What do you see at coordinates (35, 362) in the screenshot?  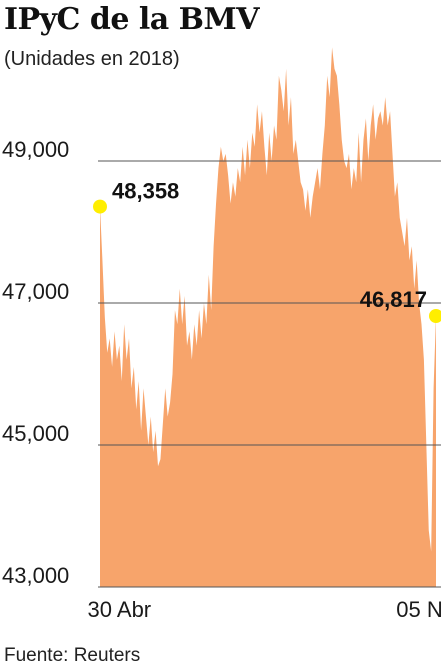 I see `y-axis-labels: 43,000 45,000 47,000 49,000` at bounding box center [35, 362].